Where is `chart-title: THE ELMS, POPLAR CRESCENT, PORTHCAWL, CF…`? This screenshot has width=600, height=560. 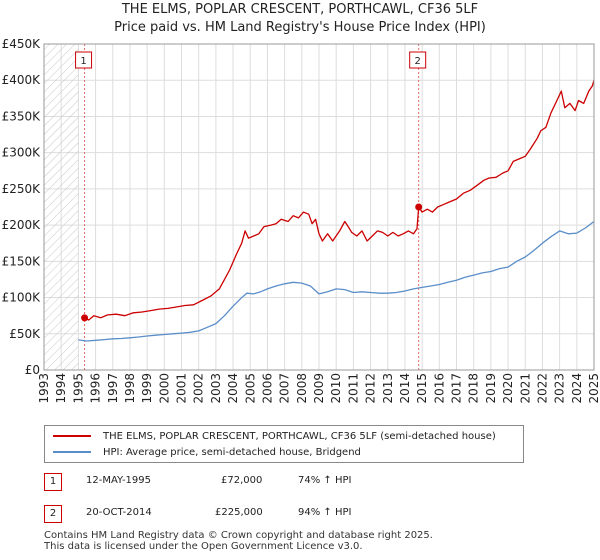 chart-title: THE ELMS, POPLAR CRESCENT, PORTHCAWL, CF… is located at coordinates (300, 9).